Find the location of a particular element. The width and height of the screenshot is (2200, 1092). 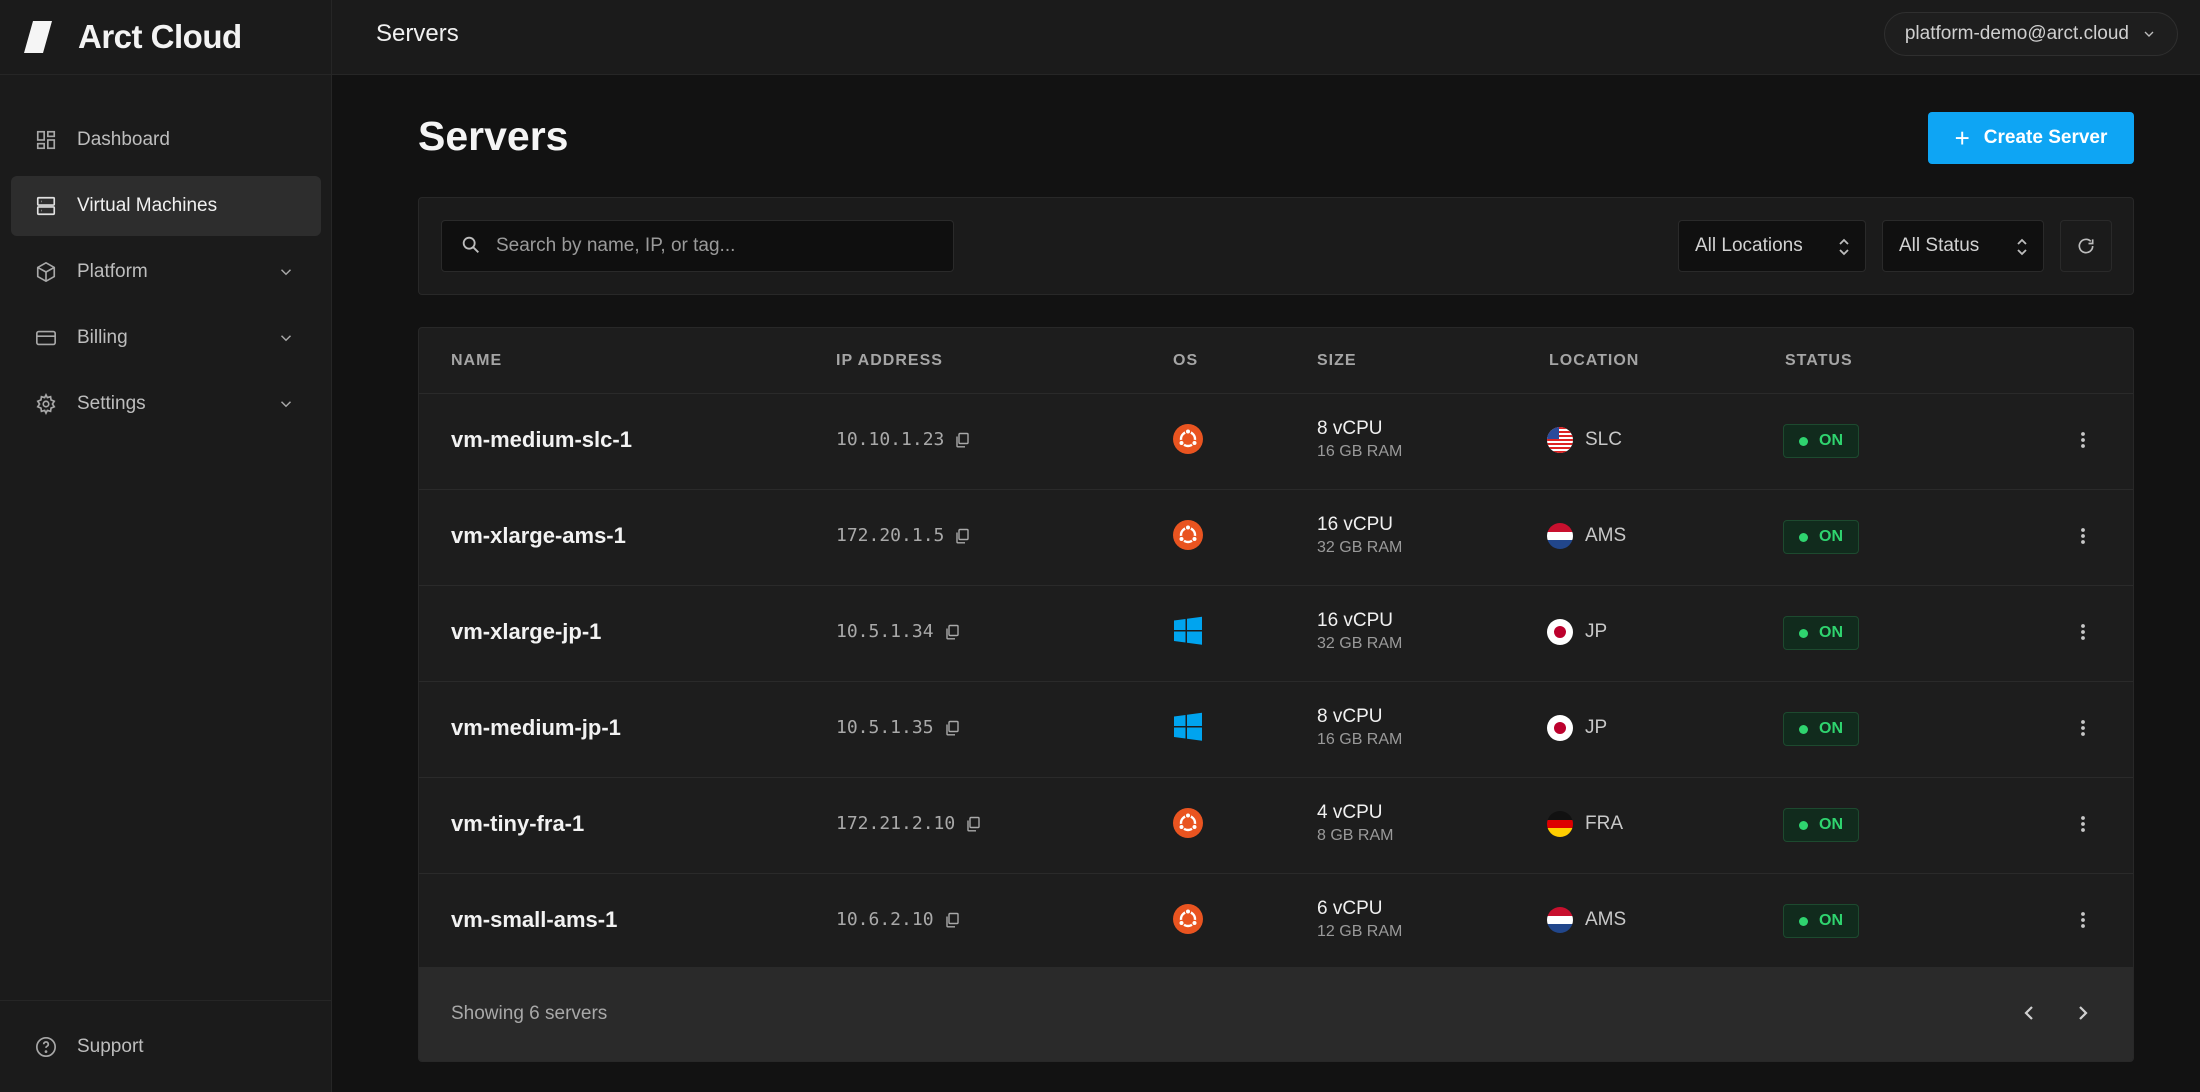

create-server-button: + Create Server is located at coordinates (2031, 138).